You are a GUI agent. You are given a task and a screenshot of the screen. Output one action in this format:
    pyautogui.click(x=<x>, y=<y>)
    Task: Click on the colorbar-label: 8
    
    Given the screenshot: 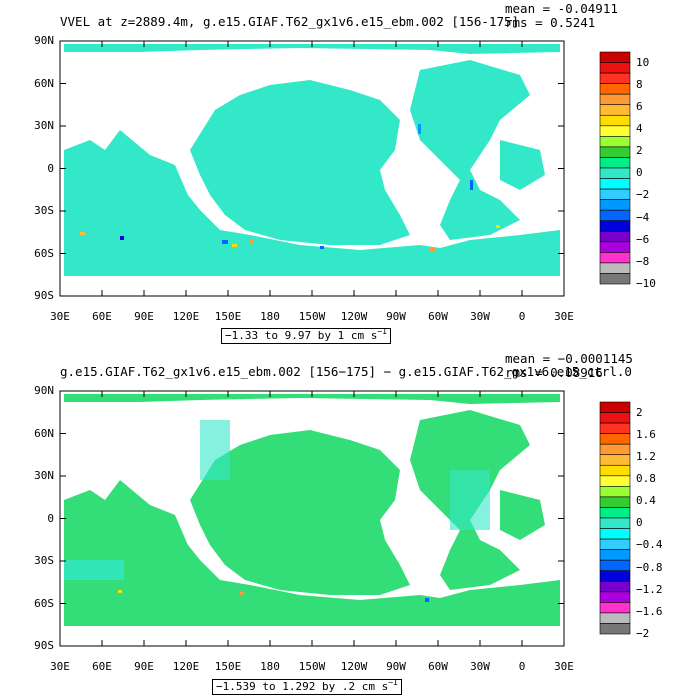 What is the action you would take?
    pyautogui.click(x=639, y=84)
    